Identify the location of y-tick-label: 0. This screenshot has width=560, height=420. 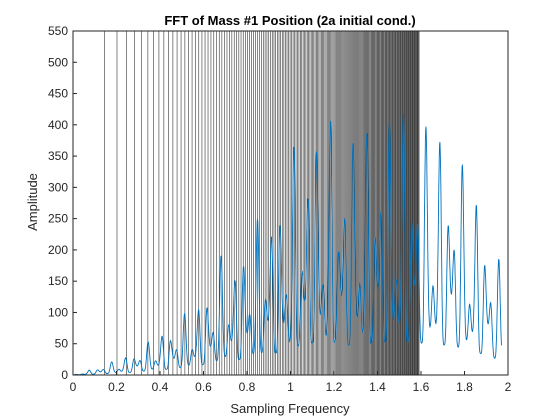
(64, 375).